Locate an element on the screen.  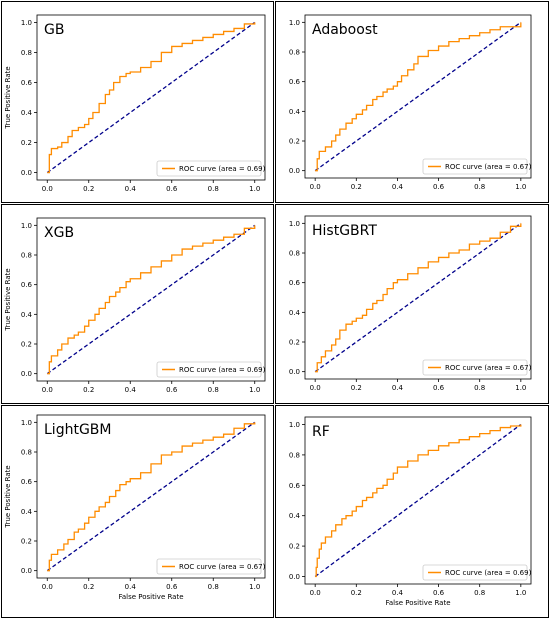
model-title: LightGBM is located at coordinates (77, 430).